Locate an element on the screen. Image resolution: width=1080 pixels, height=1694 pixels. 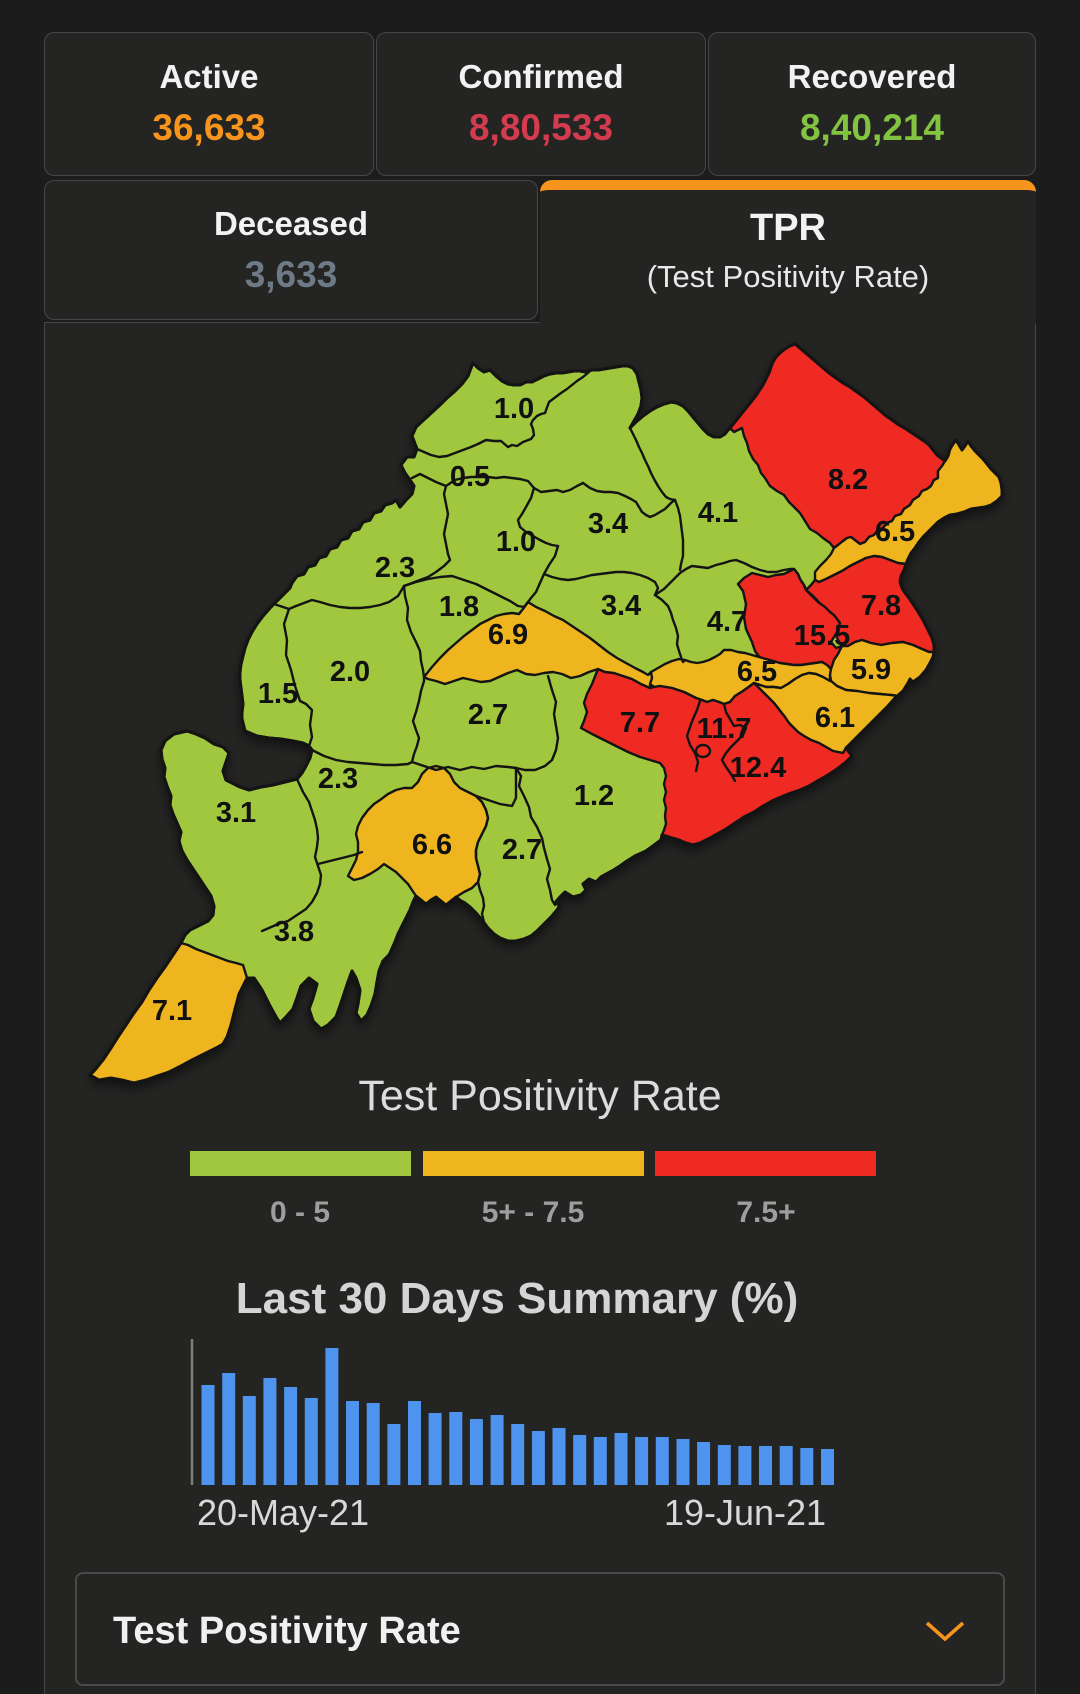
svg-text: 15.5 is located at coordinates (822, 636).